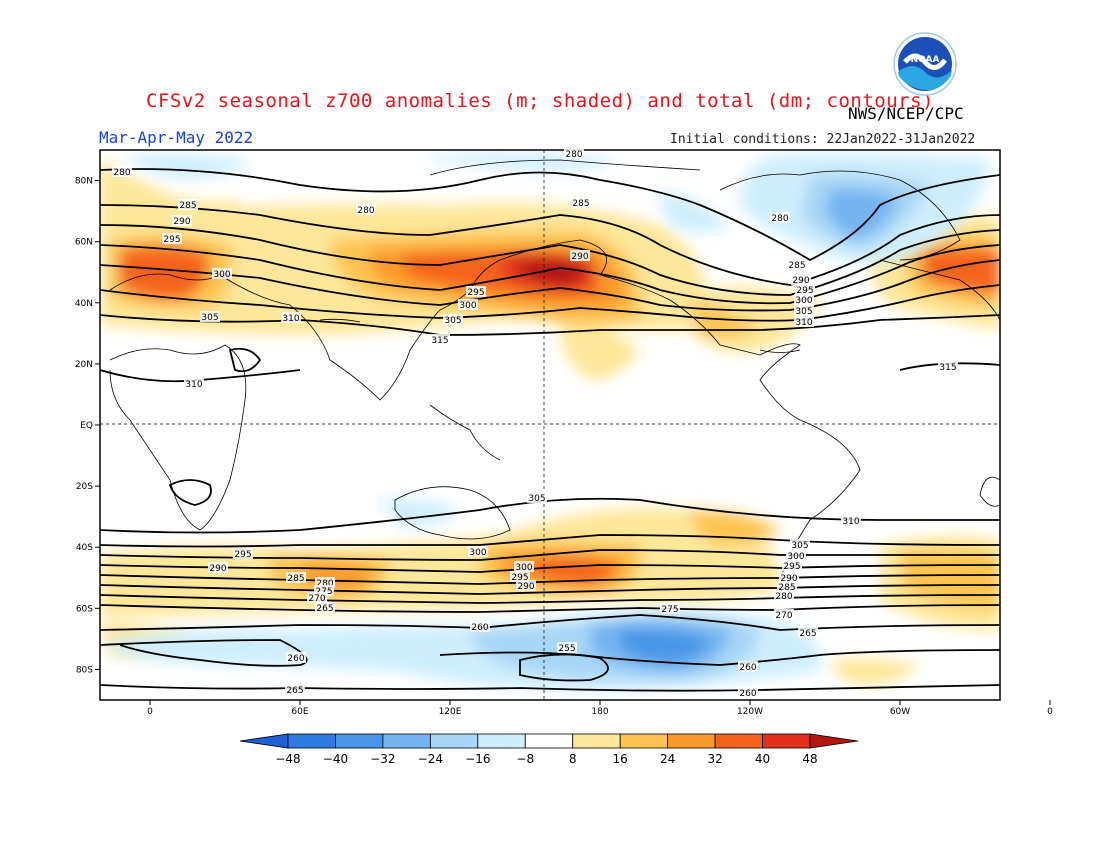 The image size is (1100, 850). I want to click on colorbar-tick-label: −16, so click(477, 759).